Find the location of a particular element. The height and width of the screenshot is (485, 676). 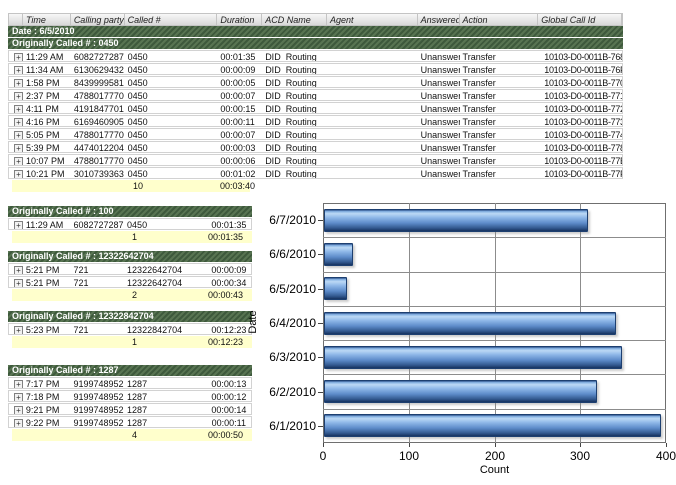

group-summary-row: 4 00:00:50 is located at coordinates (132, 435).